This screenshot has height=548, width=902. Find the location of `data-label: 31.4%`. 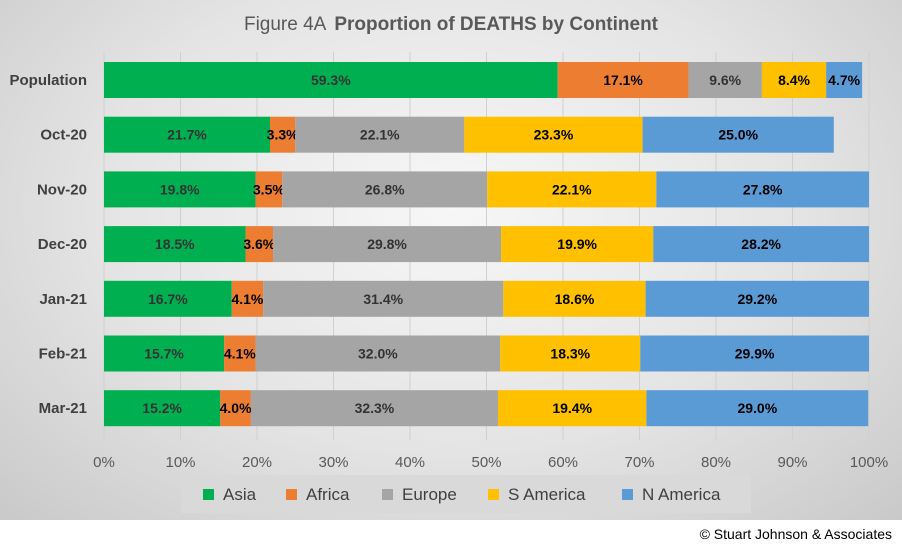

data-label: 31.4% is located at coordinates (383, 299).